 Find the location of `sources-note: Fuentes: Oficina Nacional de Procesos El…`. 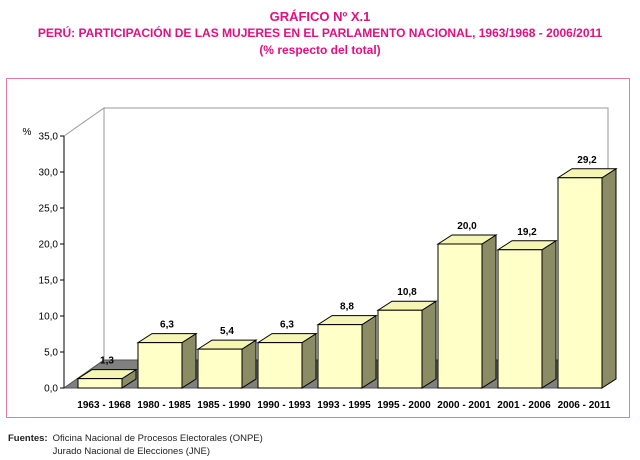

sources-note: Fuentes: Oficina Nacional de Procesos El… is located at coordinates (135, 445).